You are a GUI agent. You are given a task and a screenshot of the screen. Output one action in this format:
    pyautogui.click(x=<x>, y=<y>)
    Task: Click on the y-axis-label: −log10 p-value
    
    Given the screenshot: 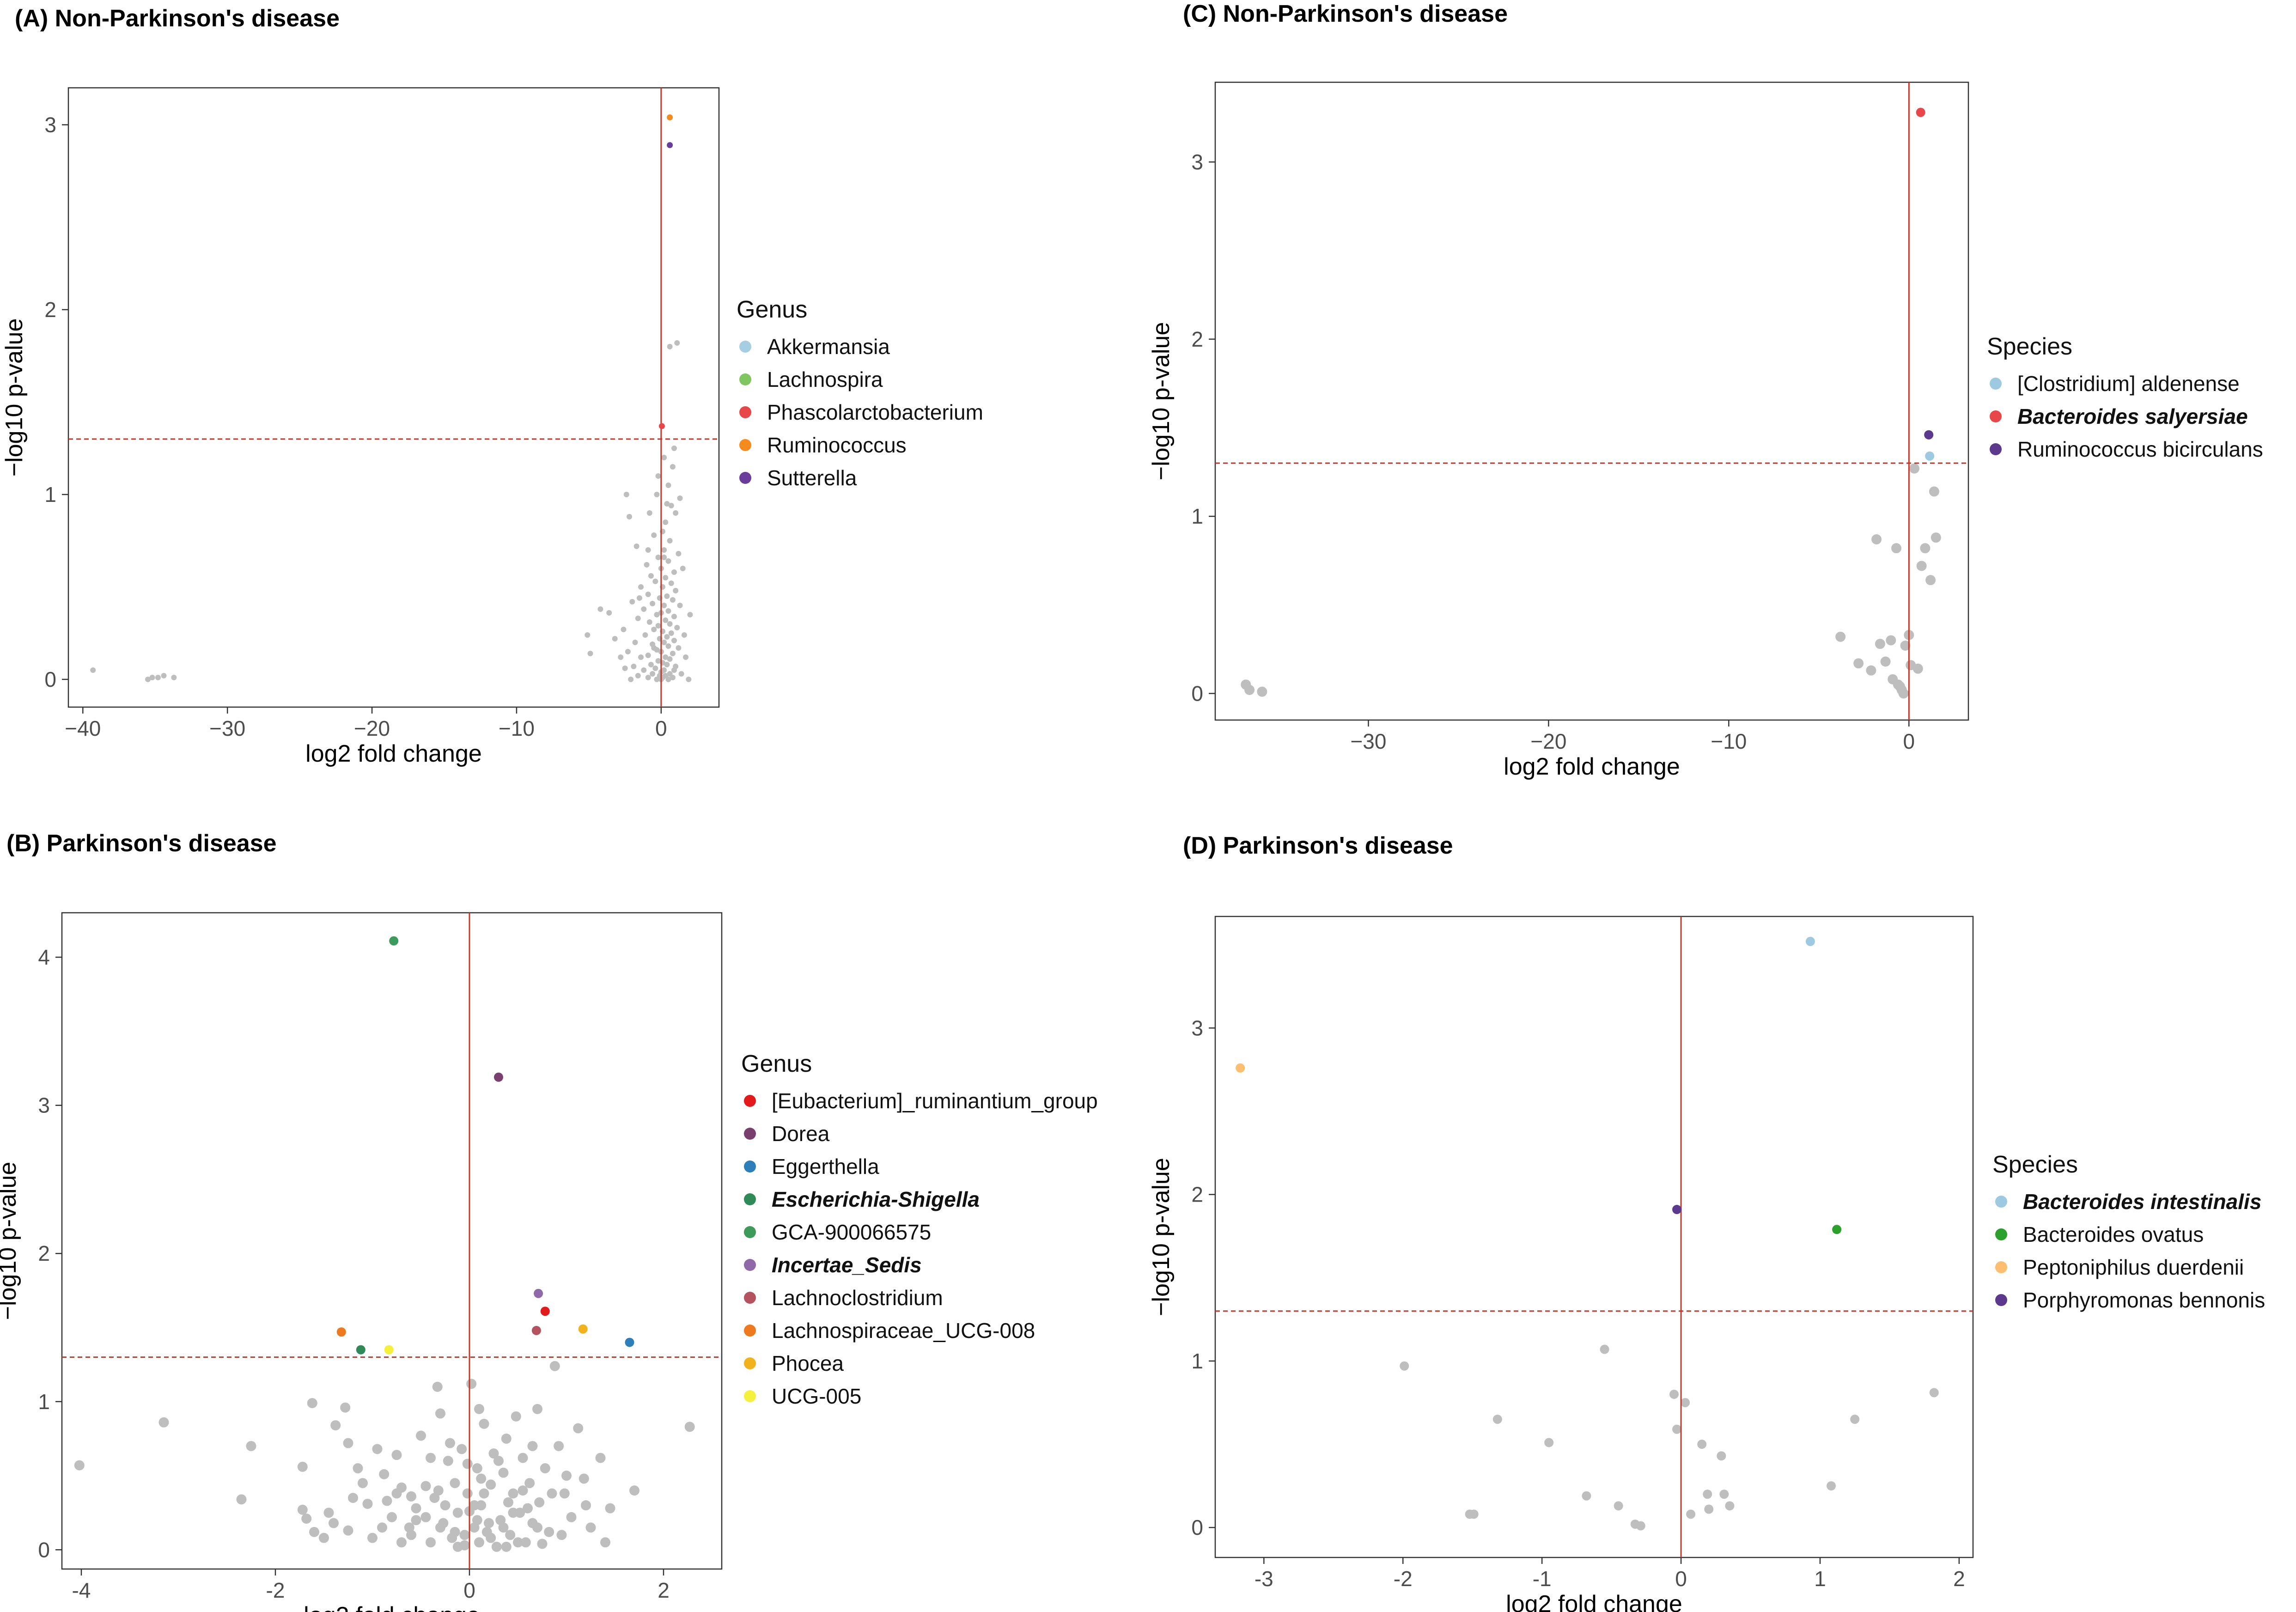 What is the action you would take?
    pyautogui.click(x=11, y=1241)
    